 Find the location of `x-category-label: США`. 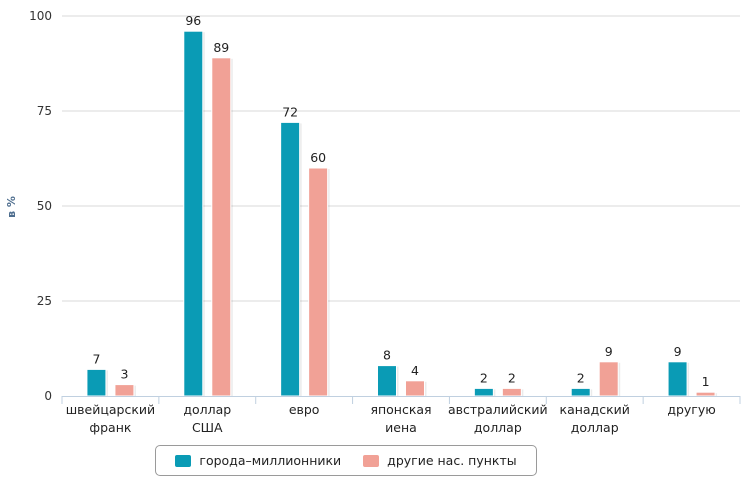

x-category-label: США is located at coordinates (207, 427).